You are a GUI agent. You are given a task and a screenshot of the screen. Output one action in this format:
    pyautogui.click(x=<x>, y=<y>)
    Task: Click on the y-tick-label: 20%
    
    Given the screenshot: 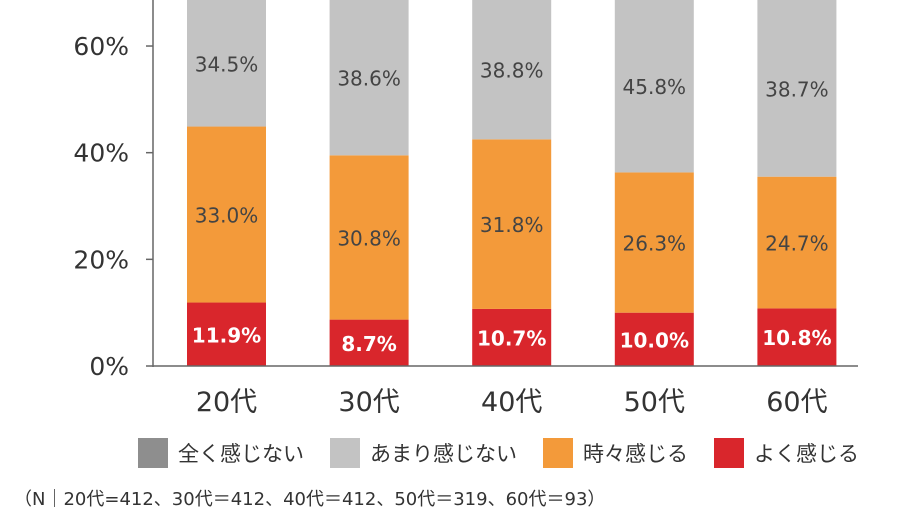 What is the action you would take?
    pyautogui.click(x=101, y=259)
    